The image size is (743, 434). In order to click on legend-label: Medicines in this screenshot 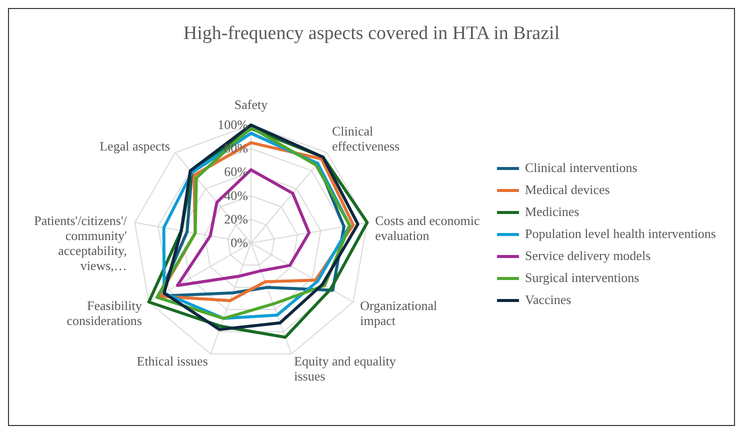, I will do `click(552, 212)`.